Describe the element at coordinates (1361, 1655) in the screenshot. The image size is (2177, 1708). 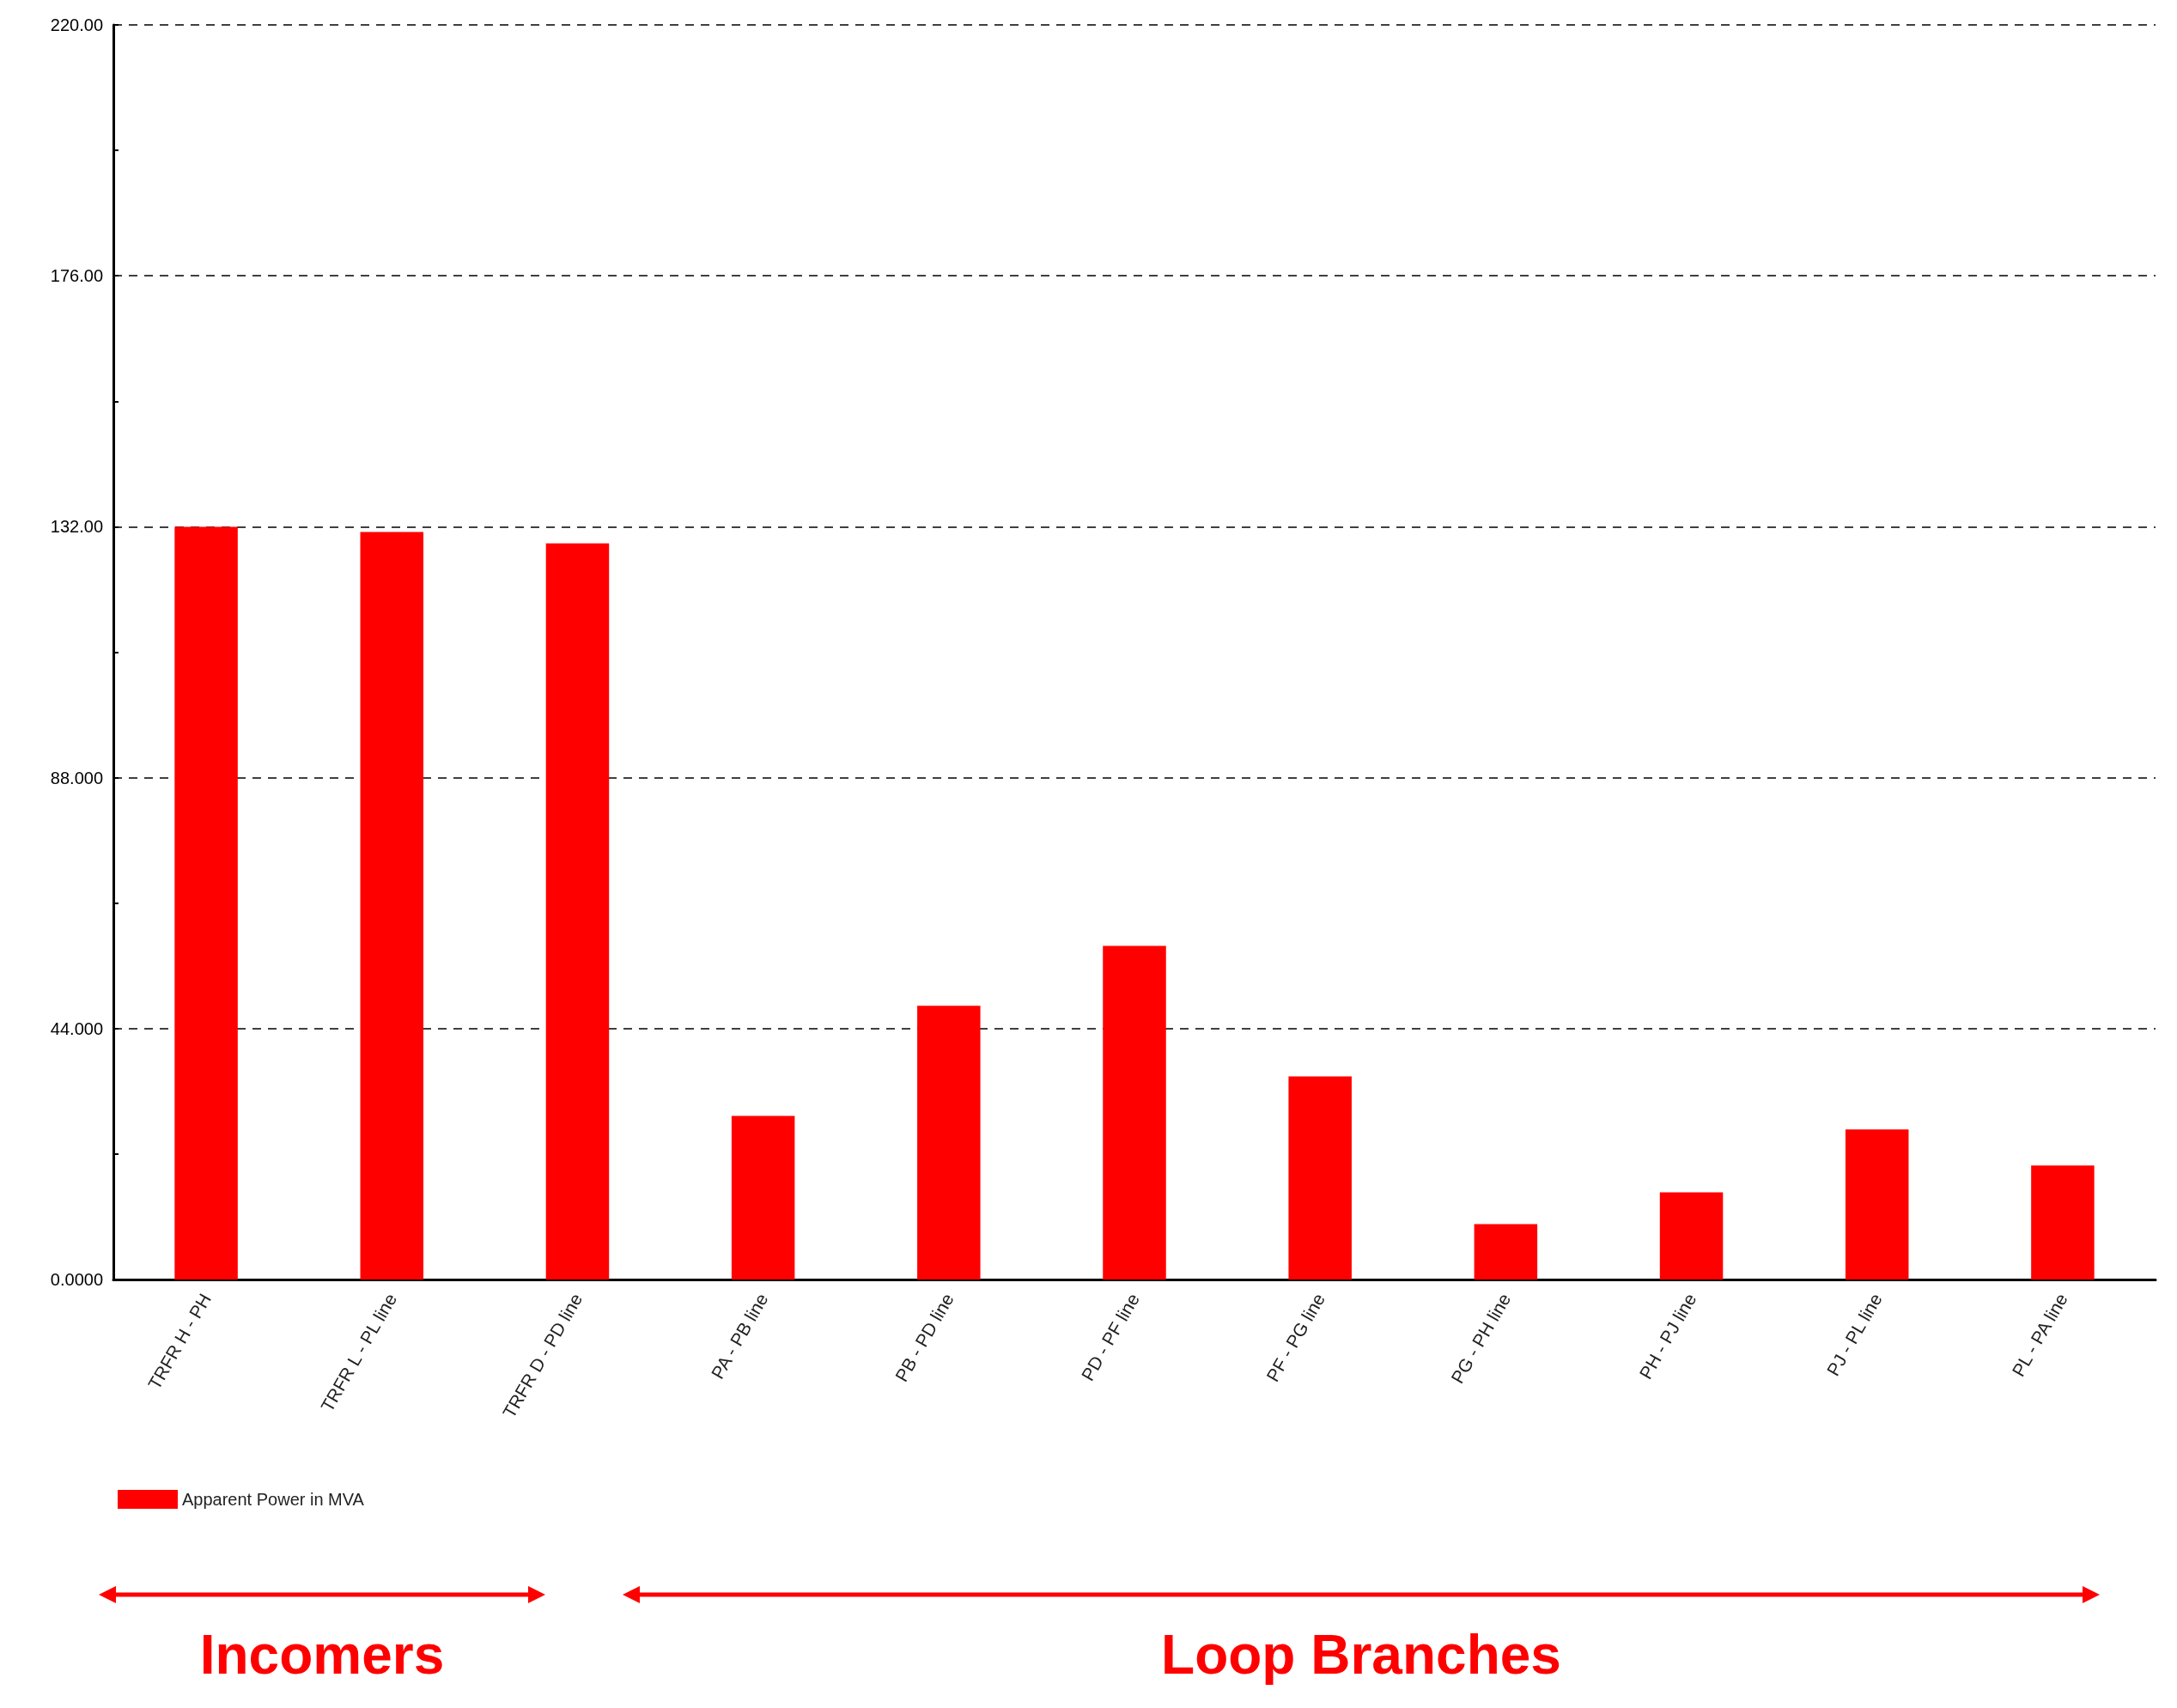
I see `text: Loop Branches` at that location.